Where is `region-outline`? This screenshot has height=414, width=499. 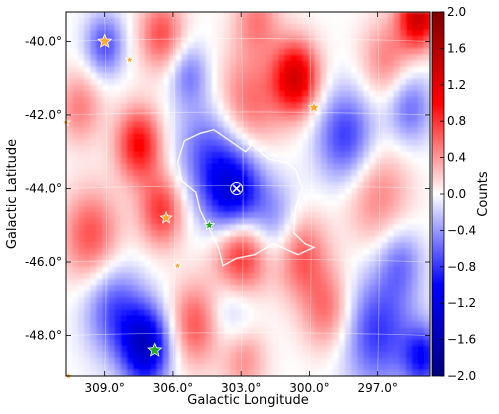
region-outline is located at coordinates (246, 197).